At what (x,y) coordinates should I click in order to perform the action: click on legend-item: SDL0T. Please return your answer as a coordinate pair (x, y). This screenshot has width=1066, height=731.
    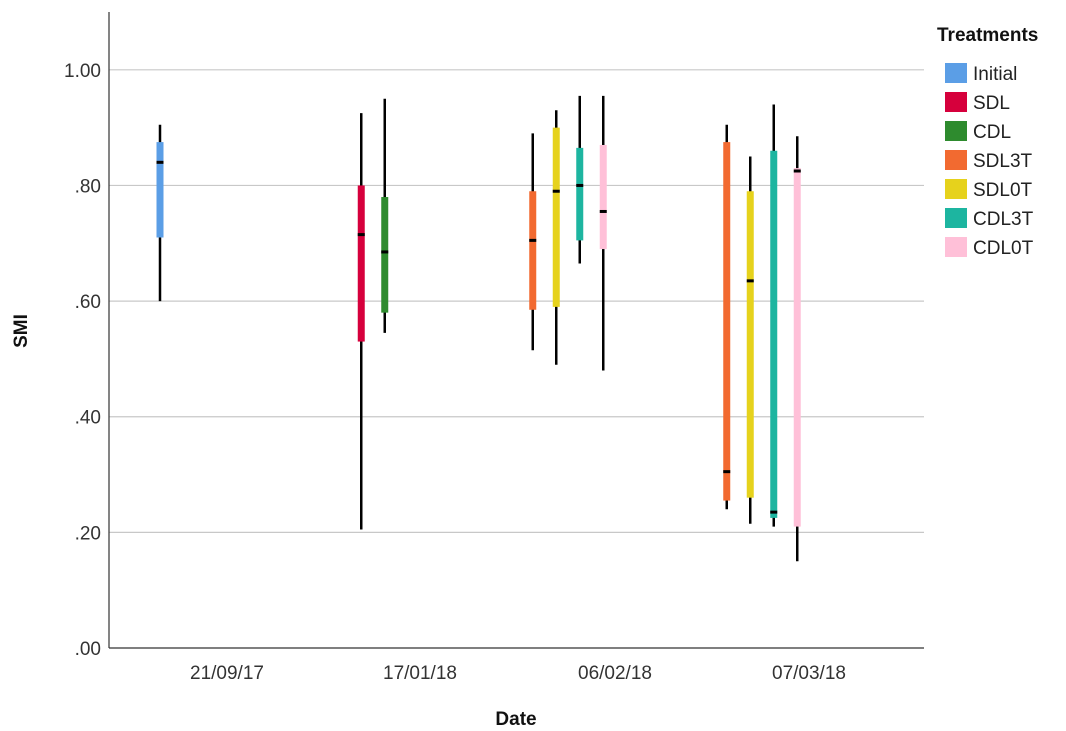
    Looking at the image, I should click on (989, 190).